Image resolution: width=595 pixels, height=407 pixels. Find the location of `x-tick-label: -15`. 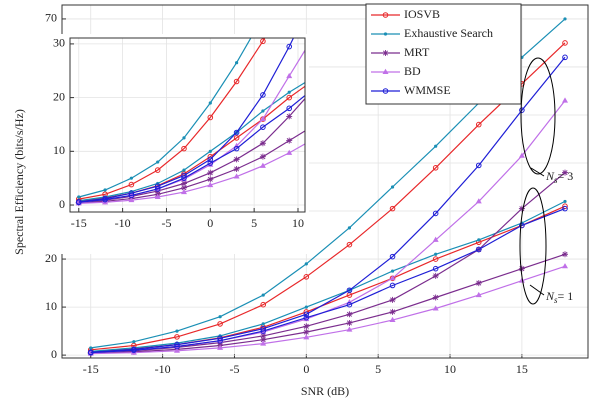

x-tick-label: -15 is located at coordinates (91, 369).